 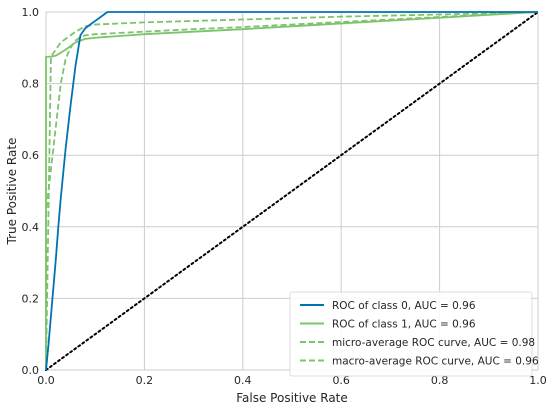 What do you see at coordinates (341, 380) in the screenshot?
I see `x-tick-label: 0.6` at bounding box center [341, 380].